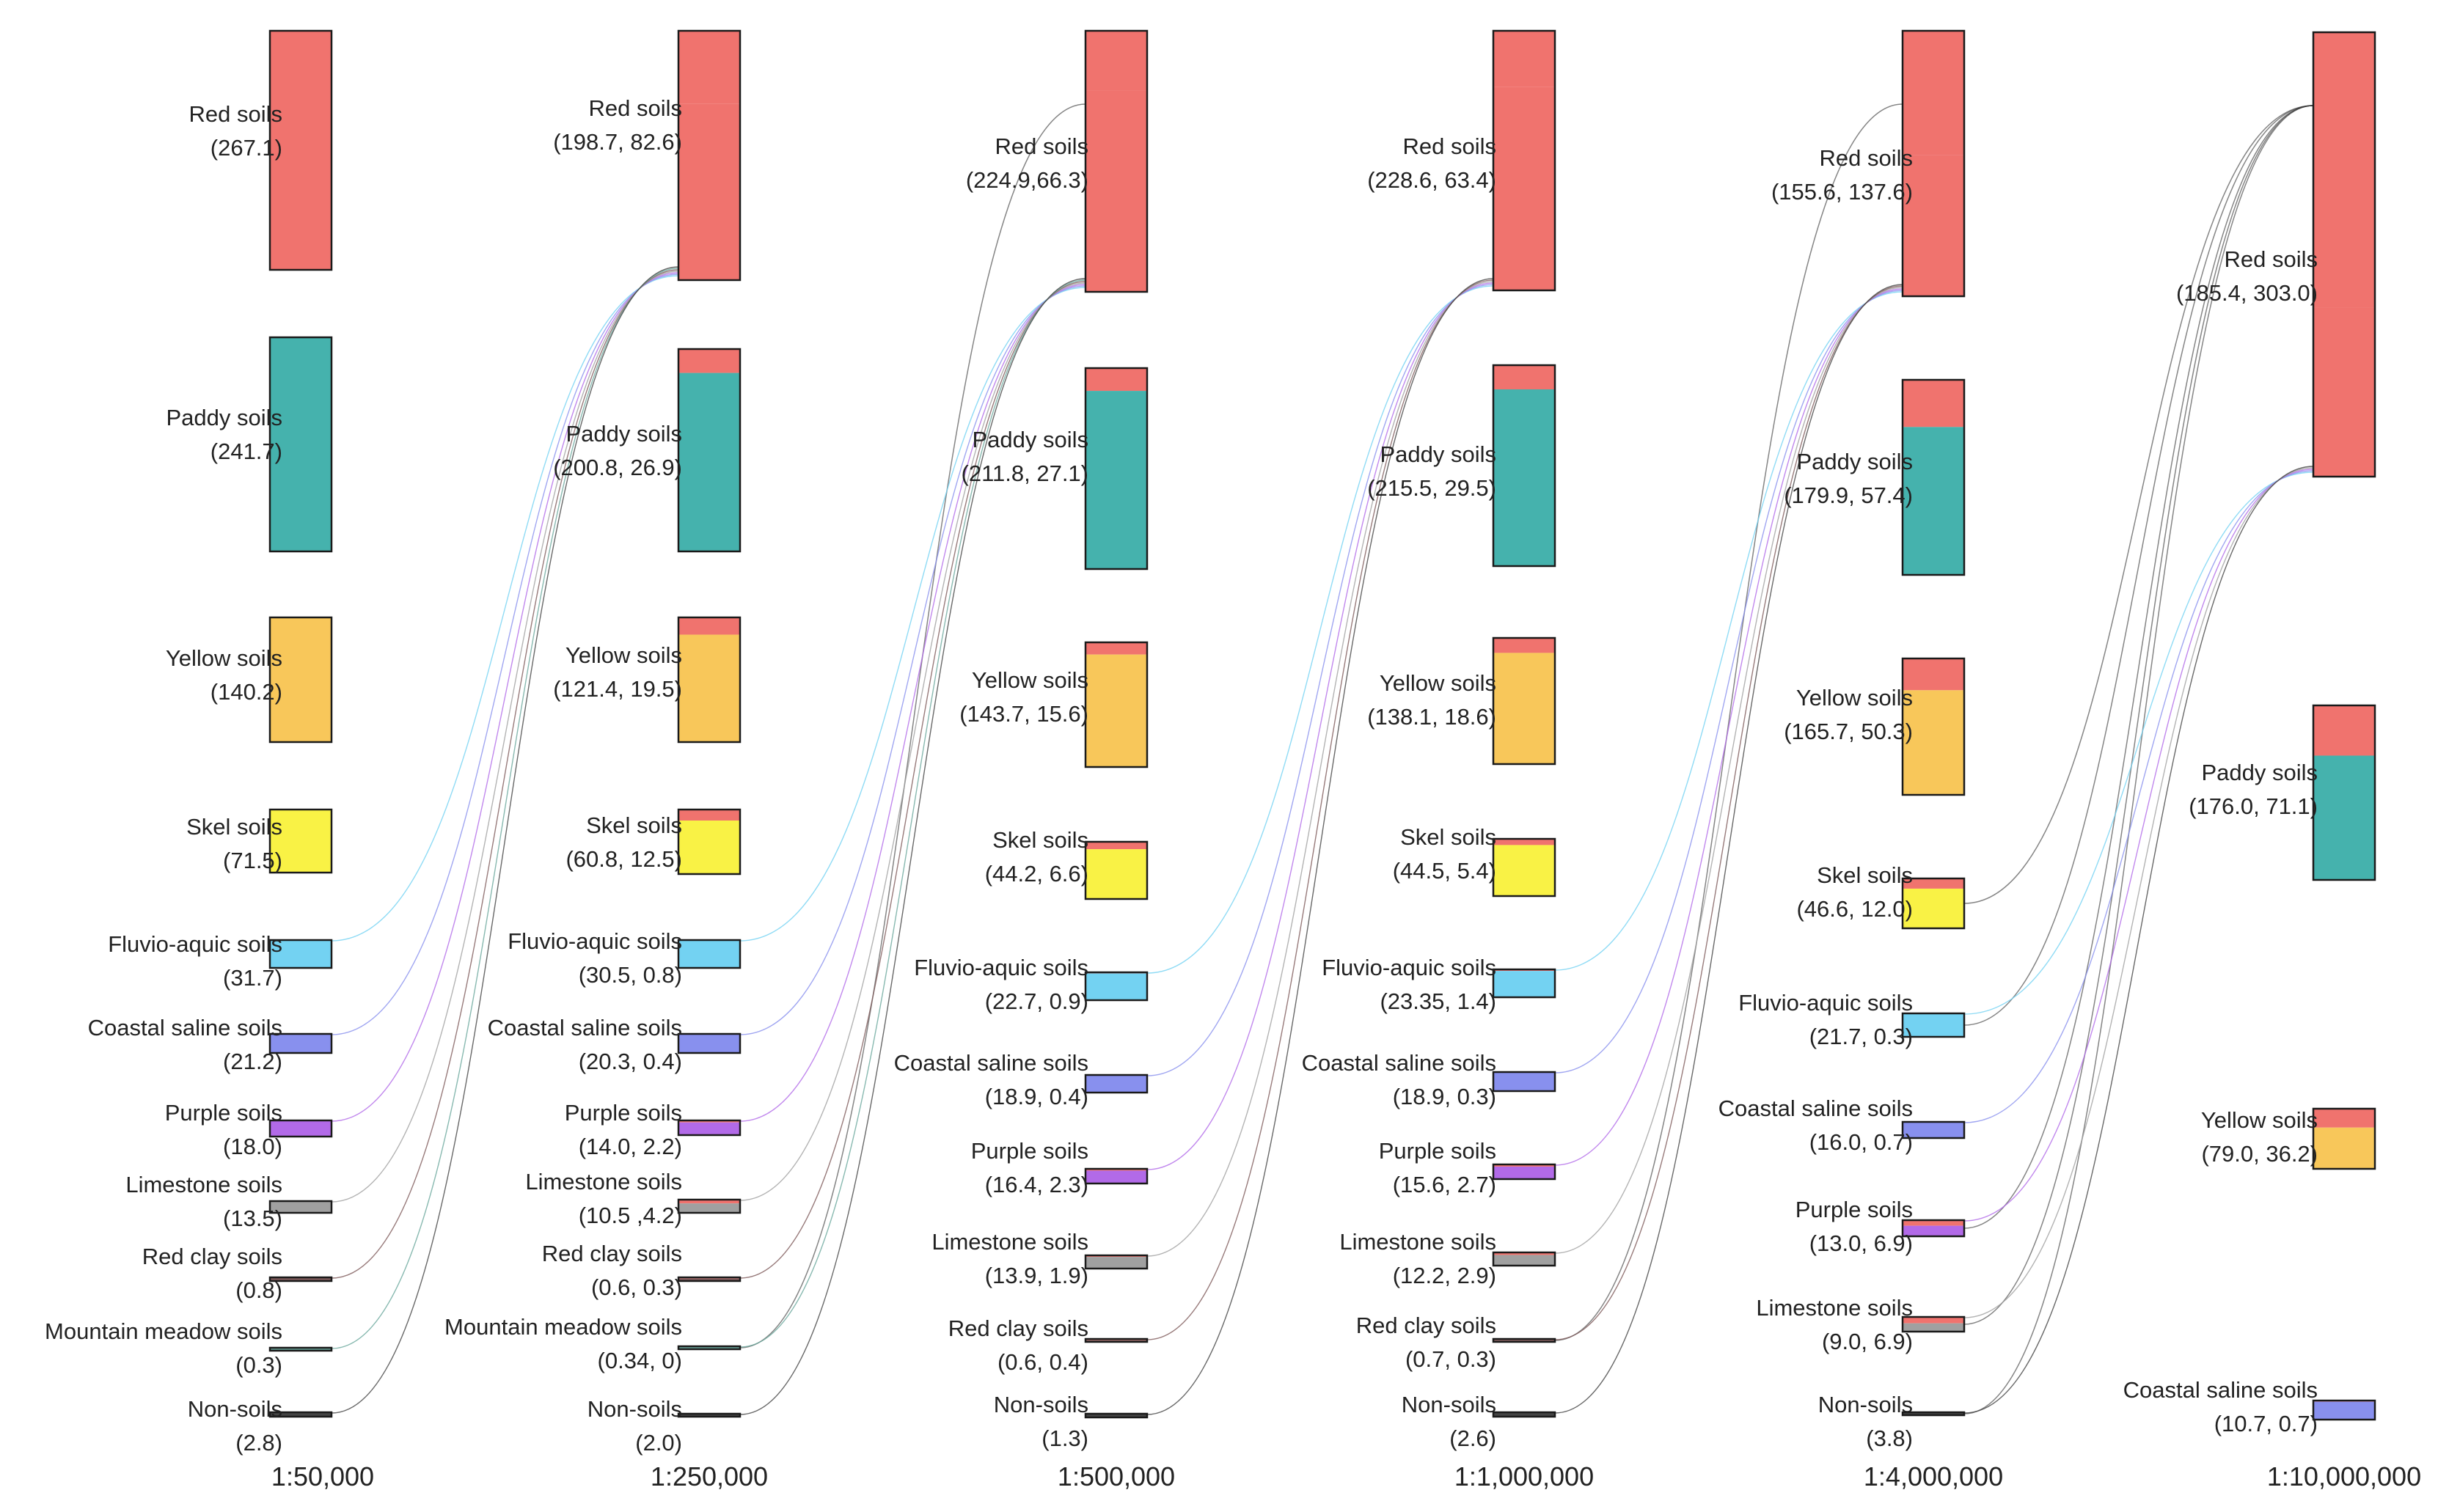 This screenshot has width=2460, height=1512. I want to click on node-retained-coastal-saline-soils-col5, so click(2344, 1410).